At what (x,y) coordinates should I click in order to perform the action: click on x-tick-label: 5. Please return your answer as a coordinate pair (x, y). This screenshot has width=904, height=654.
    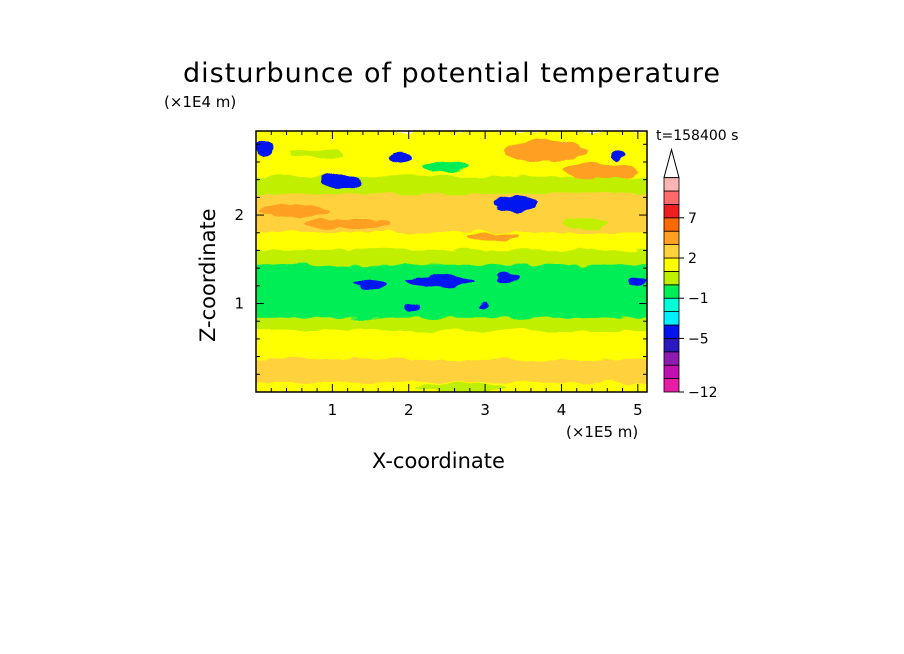
    Looking at the image, I should click on (638, 410).